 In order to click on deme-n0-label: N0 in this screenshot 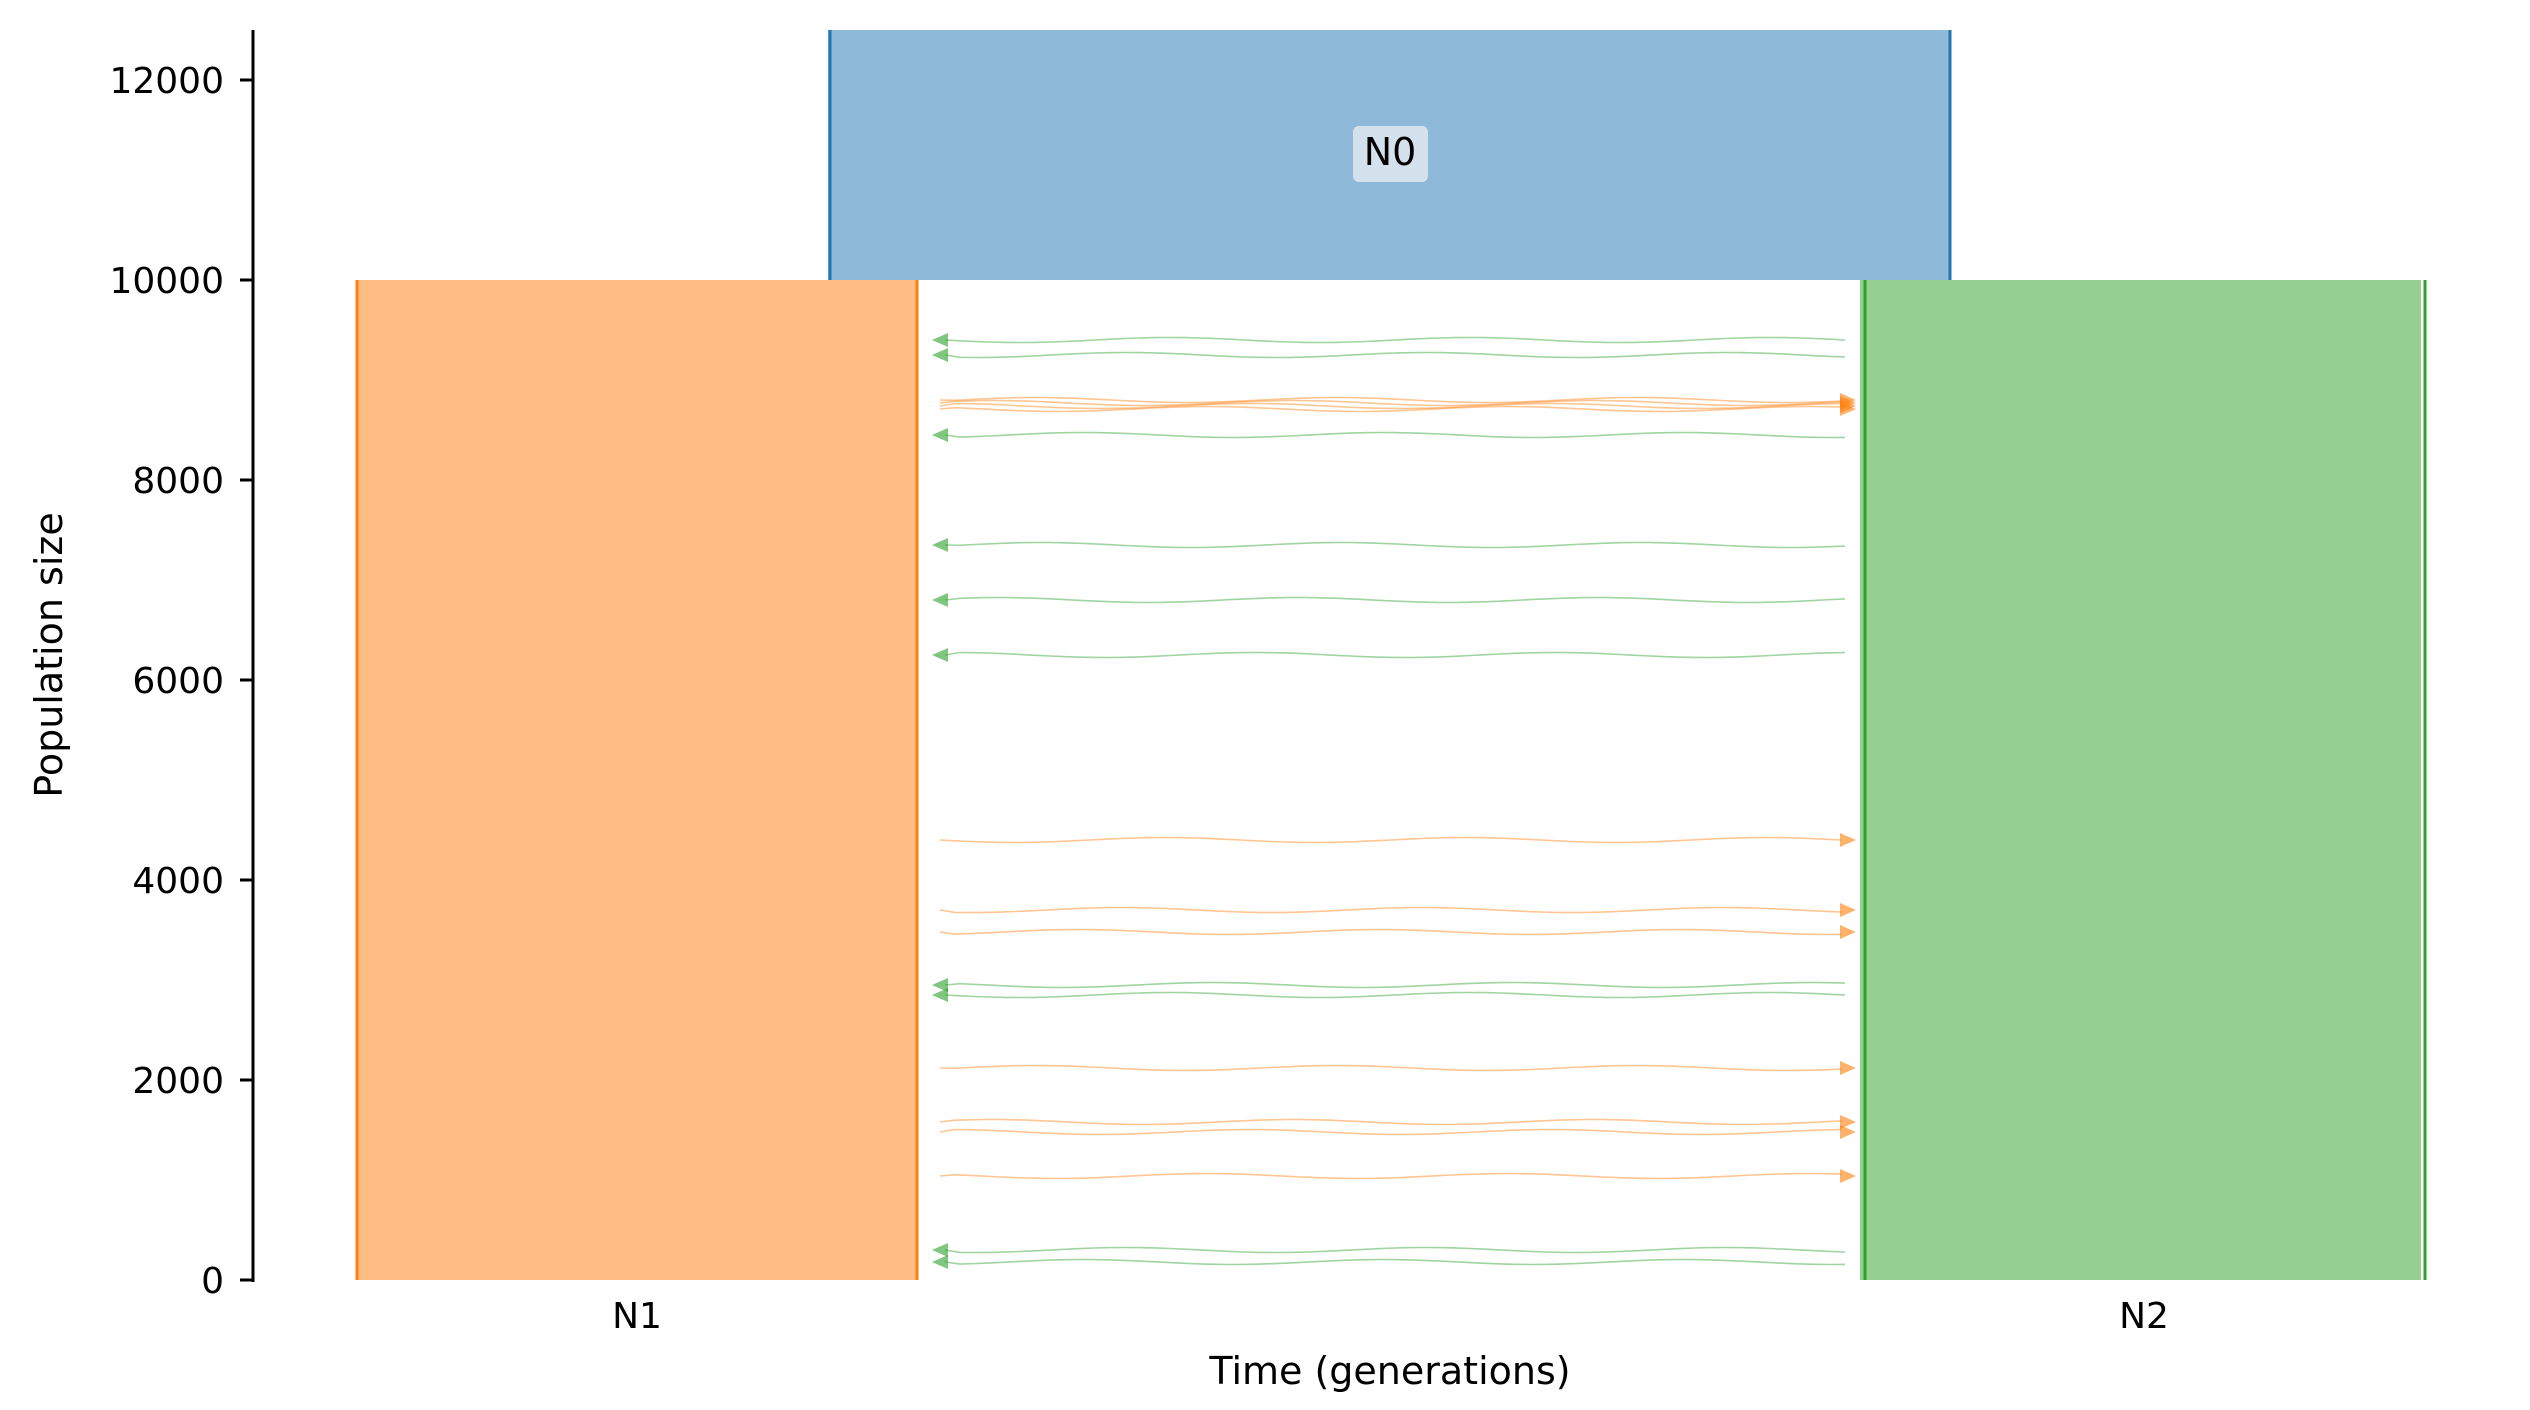, I will do `click(1390, 152)`.